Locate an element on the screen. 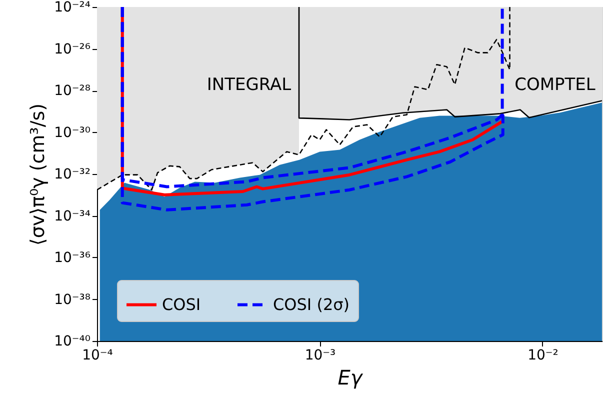 This screenshot has height=405, width=603. legend-label: COSI is located at coordinates (181, 304).